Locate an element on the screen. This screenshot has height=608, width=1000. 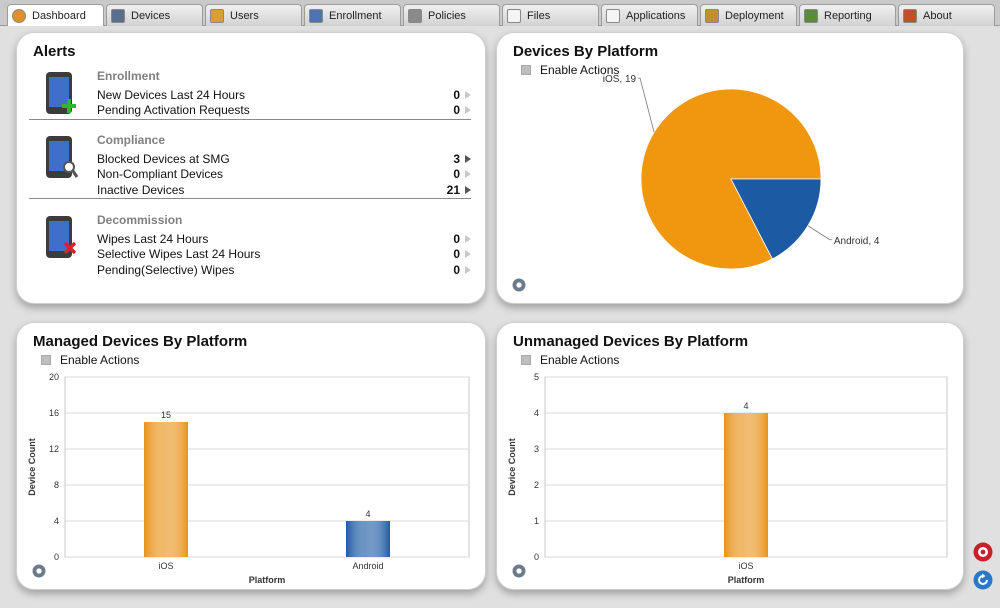
y-tick-label: 0 is located at coordinates (56, 557).